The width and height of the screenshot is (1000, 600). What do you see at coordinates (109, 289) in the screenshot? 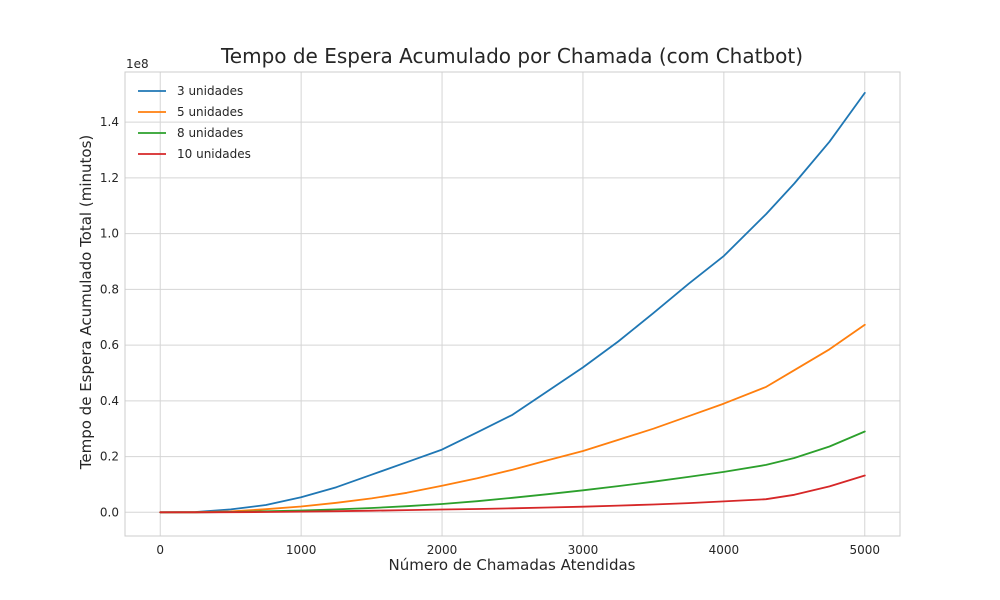
I see `y-tick-label: 0.8` at bounding box center [109, 289].